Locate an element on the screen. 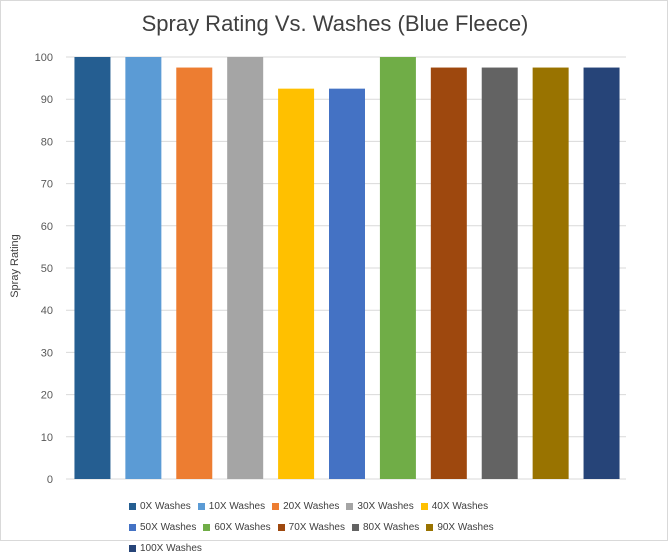  legend-item: 40X Washes is located at coordinates (454, 506).